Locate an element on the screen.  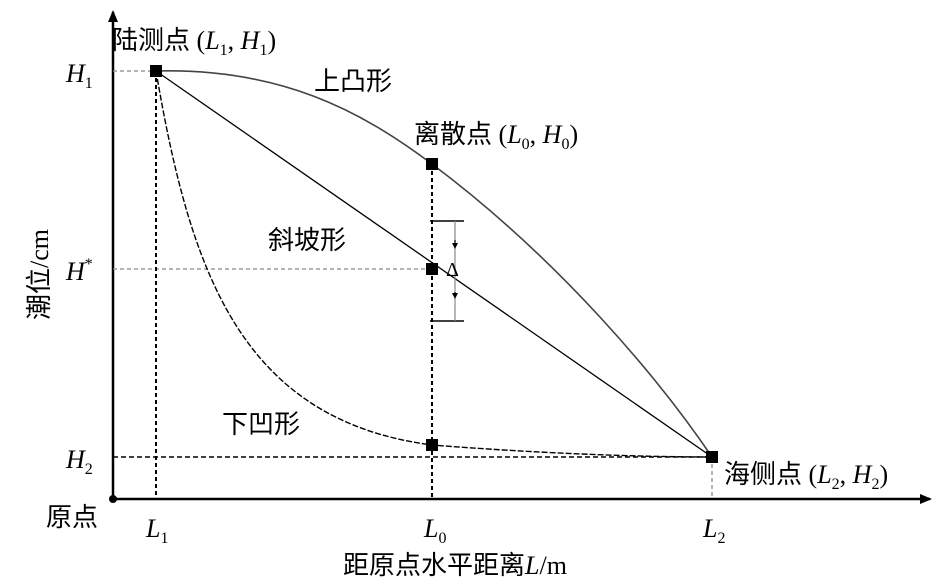
discrete-point-label: 离散点 (L0, H0) is located at coordinates (496, 136).